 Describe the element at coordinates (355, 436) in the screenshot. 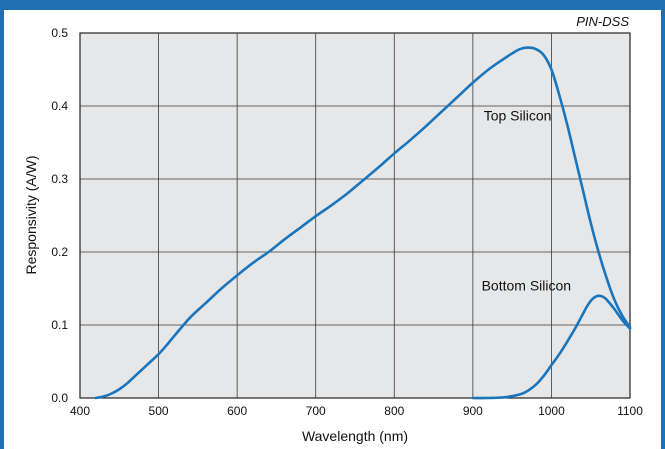

I see `x-axis-title: Wavelength (nm)` at that location.